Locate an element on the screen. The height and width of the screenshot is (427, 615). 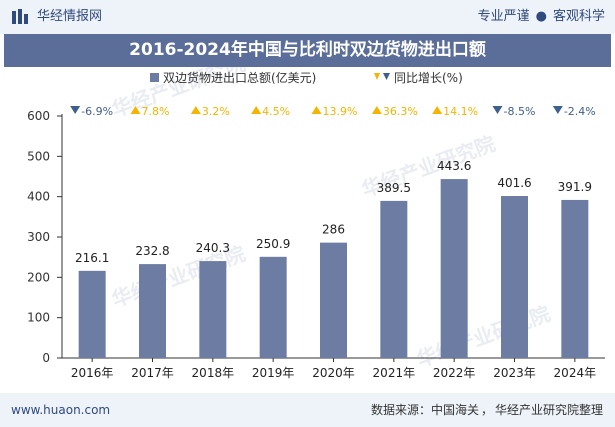
growth-label: 36.3% is located at coordinates (400, 111).